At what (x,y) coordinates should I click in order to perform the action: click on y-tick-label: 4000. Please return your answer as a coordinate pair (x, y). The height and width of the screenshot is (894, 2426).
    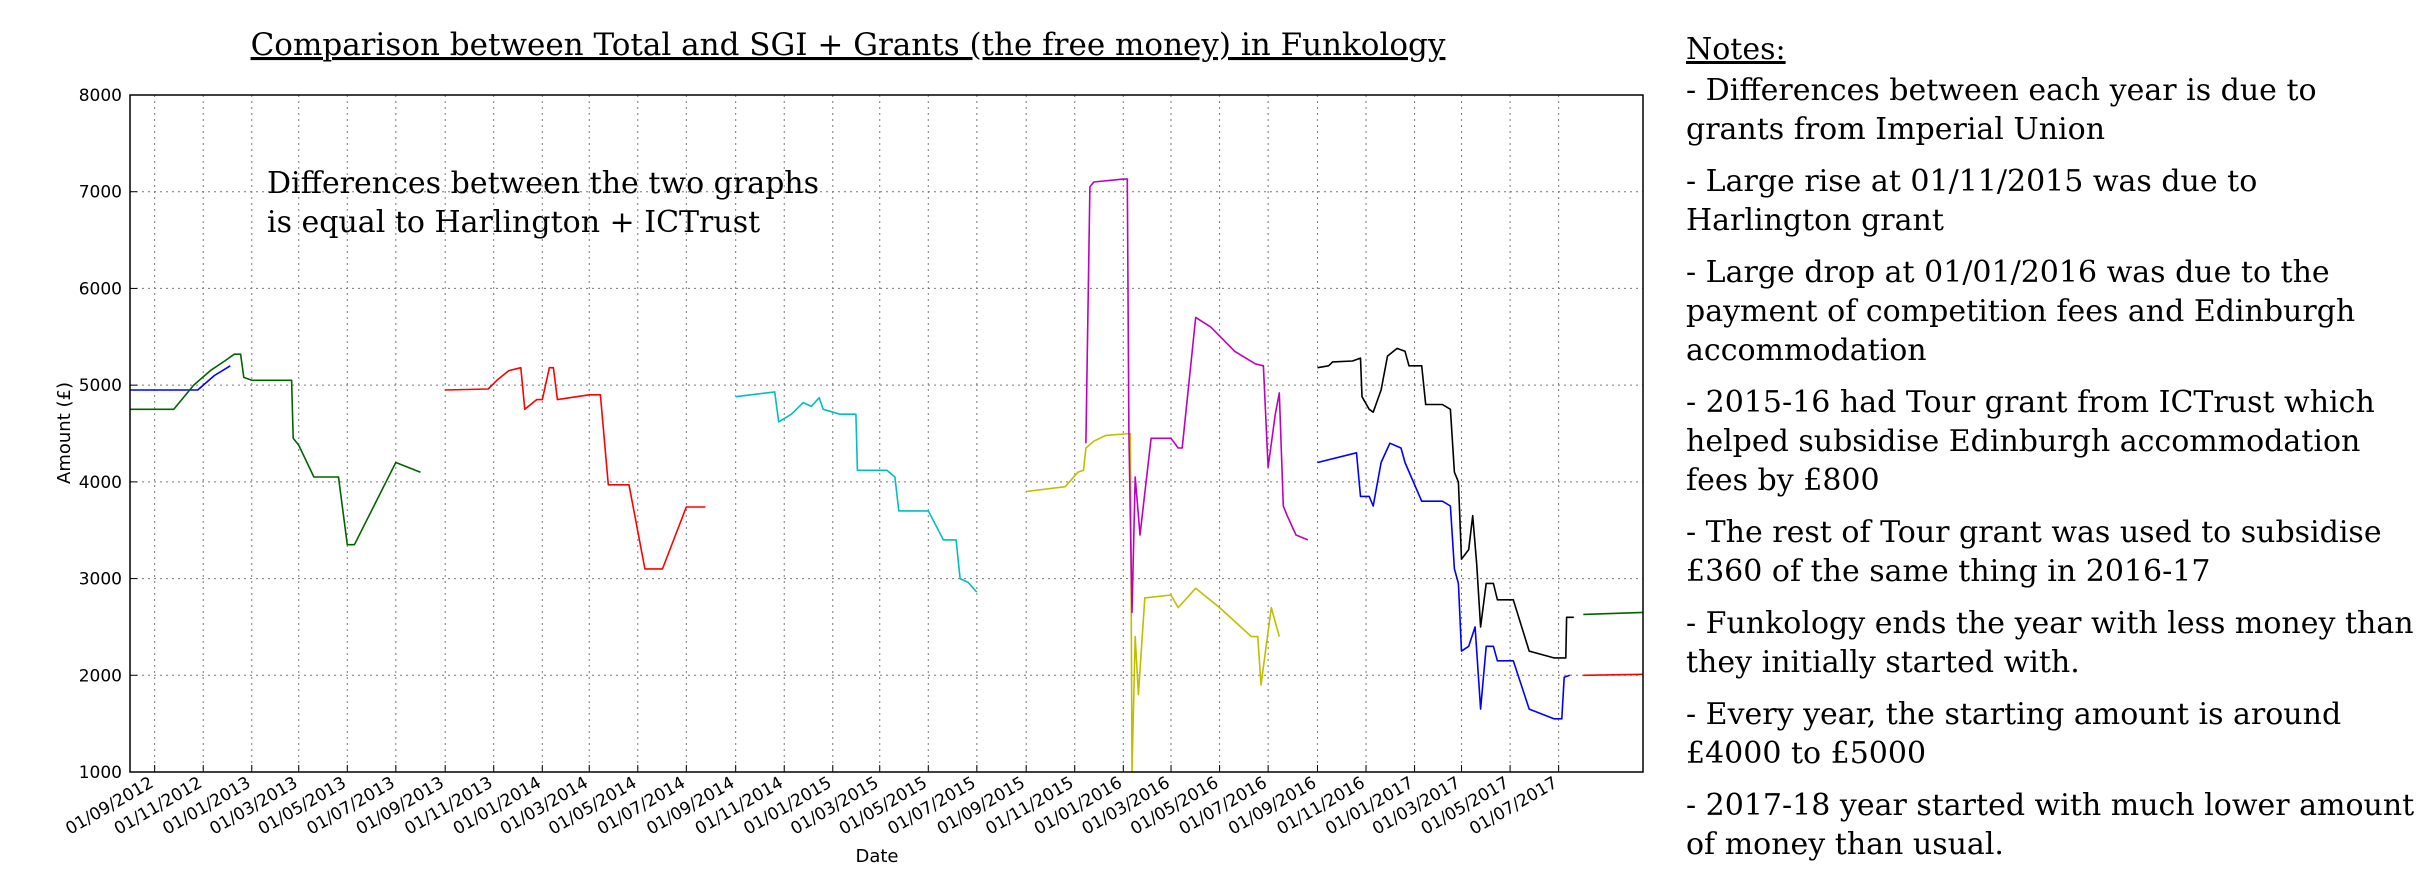
    Looking at the image, I should click on (100, 483).